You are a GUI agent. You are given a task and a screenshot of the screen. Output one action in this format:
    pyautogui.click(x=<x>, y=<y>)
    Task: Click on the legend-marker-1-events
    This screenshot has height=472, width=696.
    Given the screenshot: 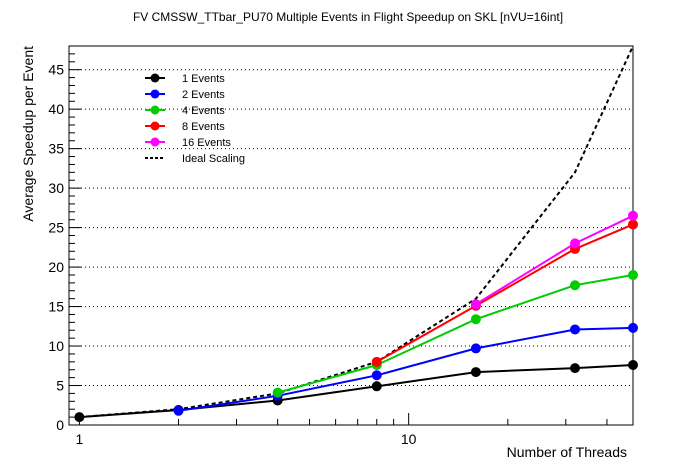 What is the action you would take?
    pyautogui.click(x=155, y=78)
    